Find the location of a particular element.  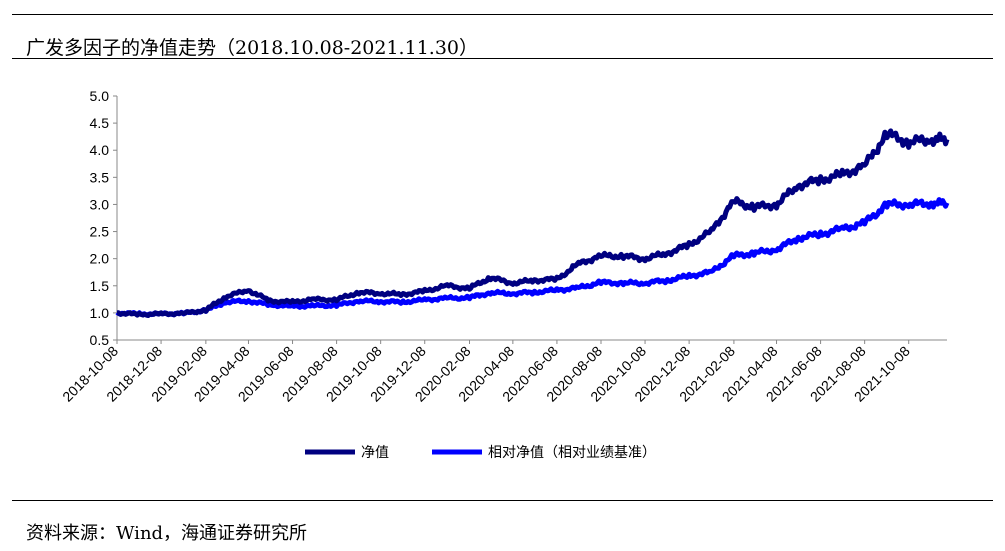

y-tick-label: 4.0 is located at coordinates (100, 150).